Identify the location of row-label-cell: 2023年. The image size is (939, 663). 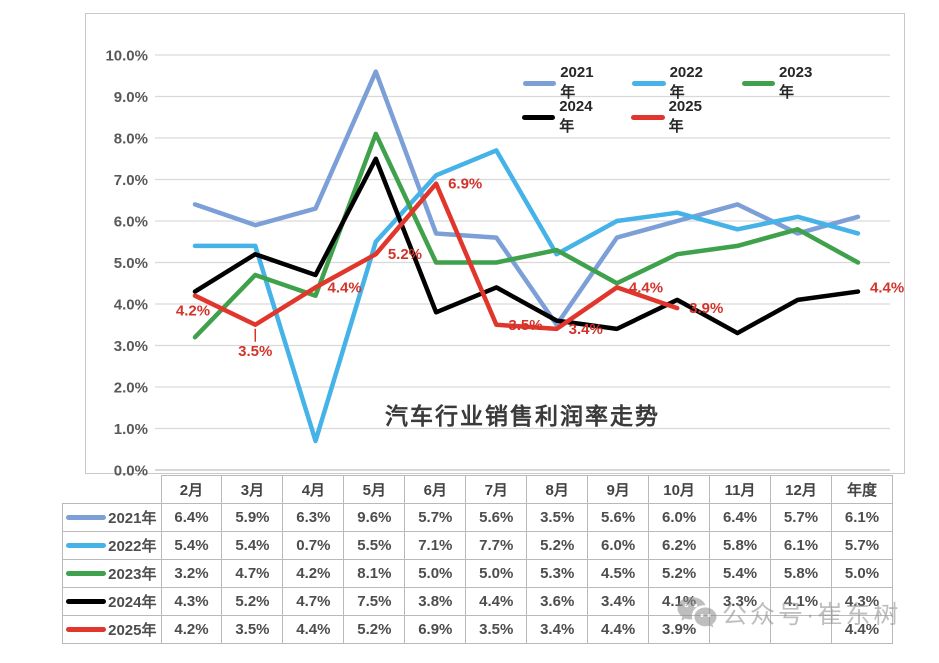
(112, 573).